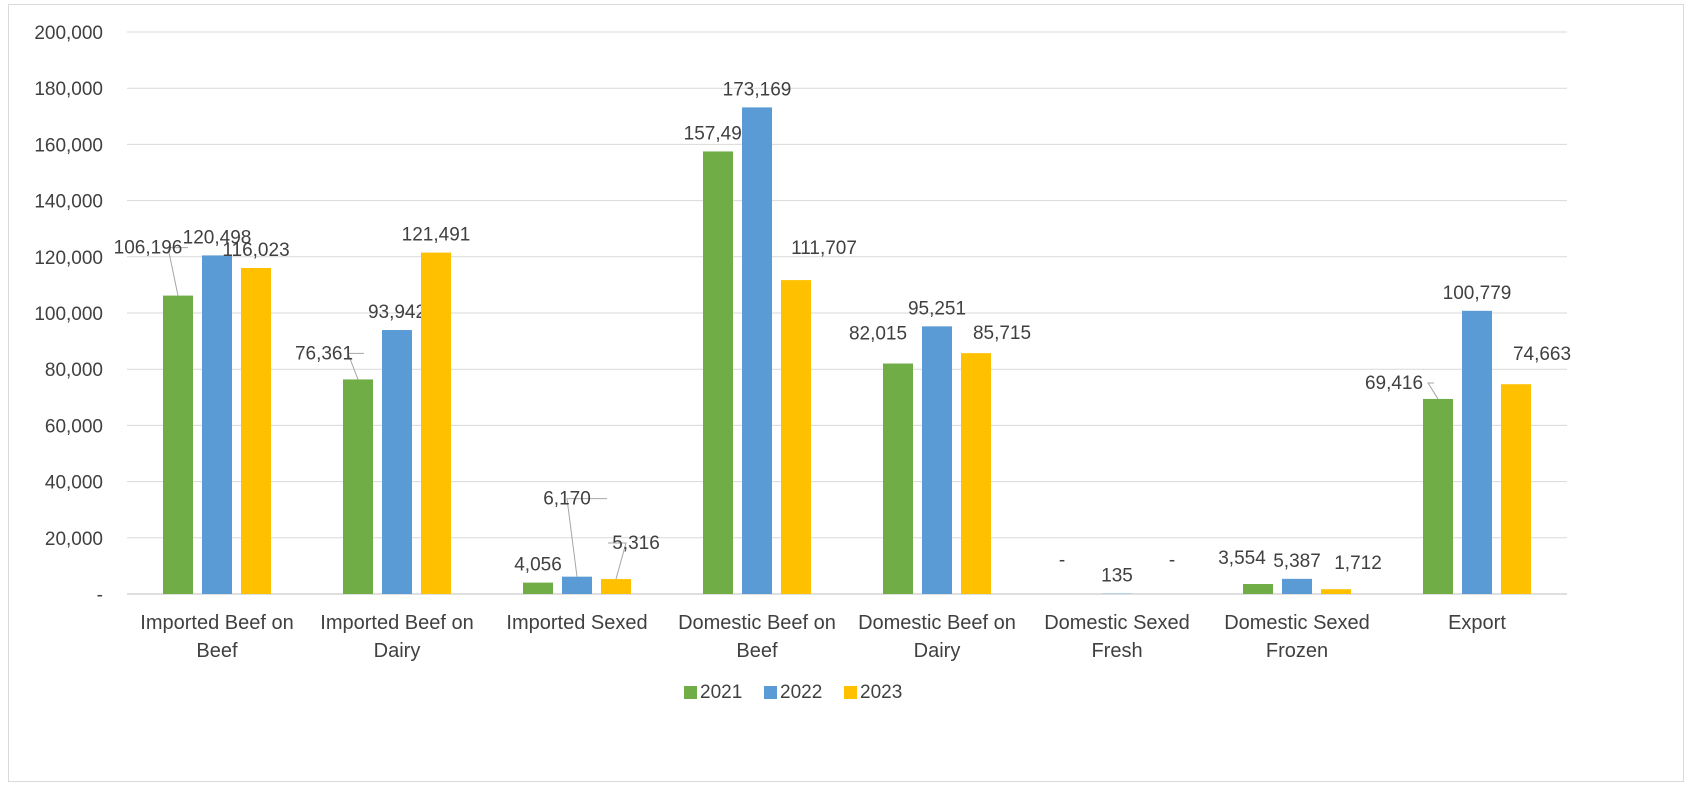  What do you see at coordinates (850, 692) in the screenshot?
I see `legend-swatch-2023` at bounding box center [850, 692].